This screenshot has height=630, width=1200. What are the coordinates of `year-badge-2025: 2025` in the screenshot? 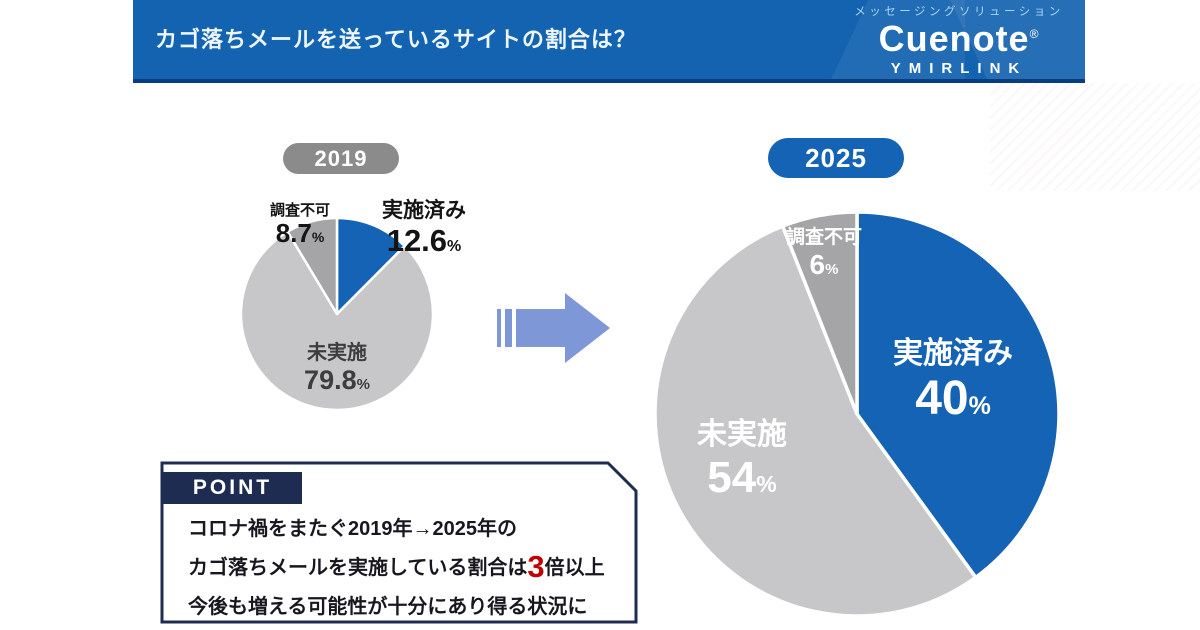 It's located at (836, 158).